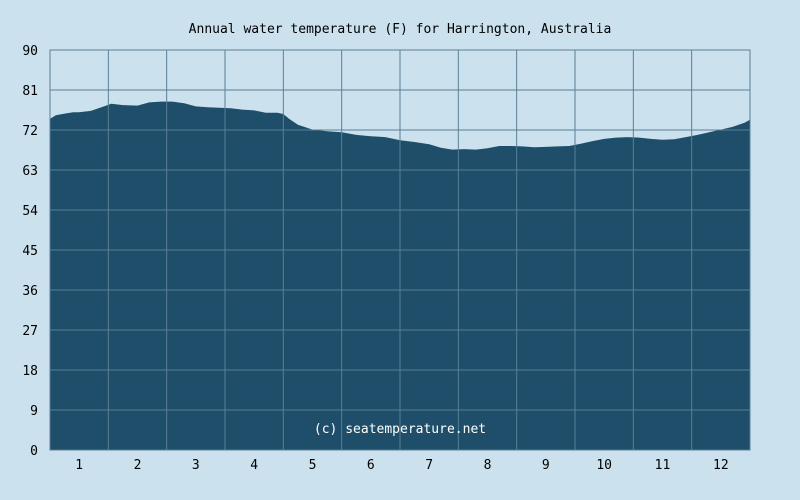 The width and height of the screenshot is (800, 500). I want to click on y-tick-label-27: 27, so click(30, 331).